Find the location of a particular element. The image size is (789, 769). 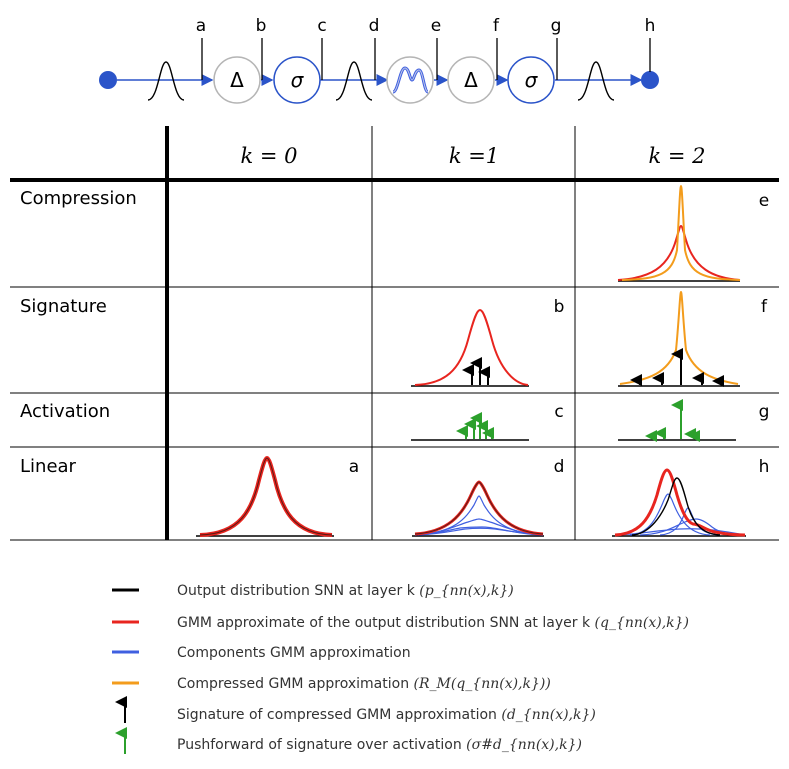

cell-label-a: a is located at coordinates (354, 467).